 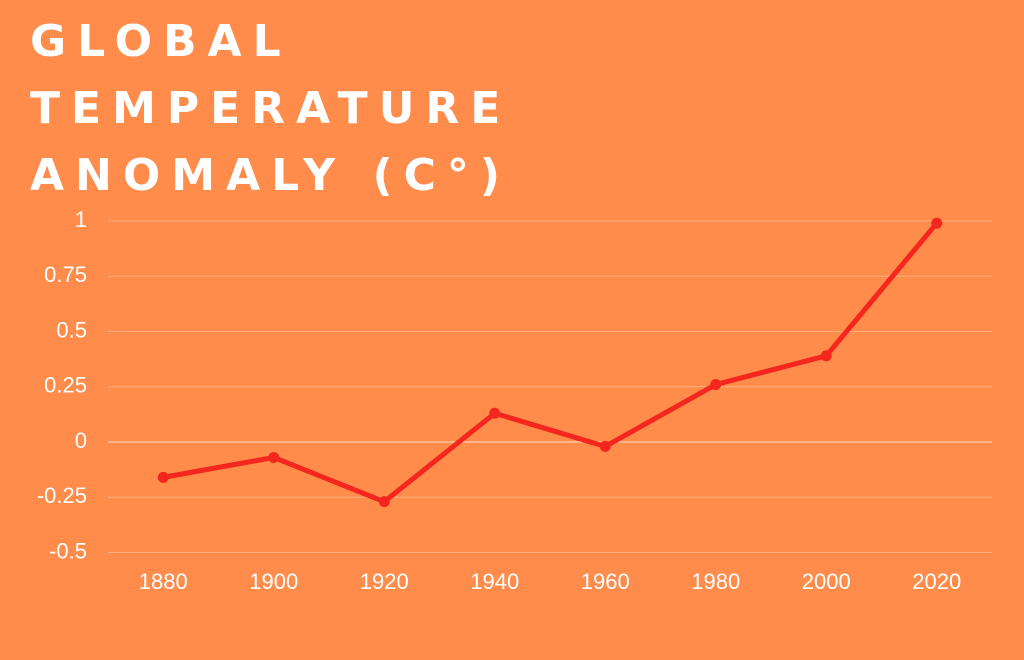 What do you see at coordinates (826, 581) in the screenshot?
I see `x-tick-label: 2000` at bounding box center [826, 581].